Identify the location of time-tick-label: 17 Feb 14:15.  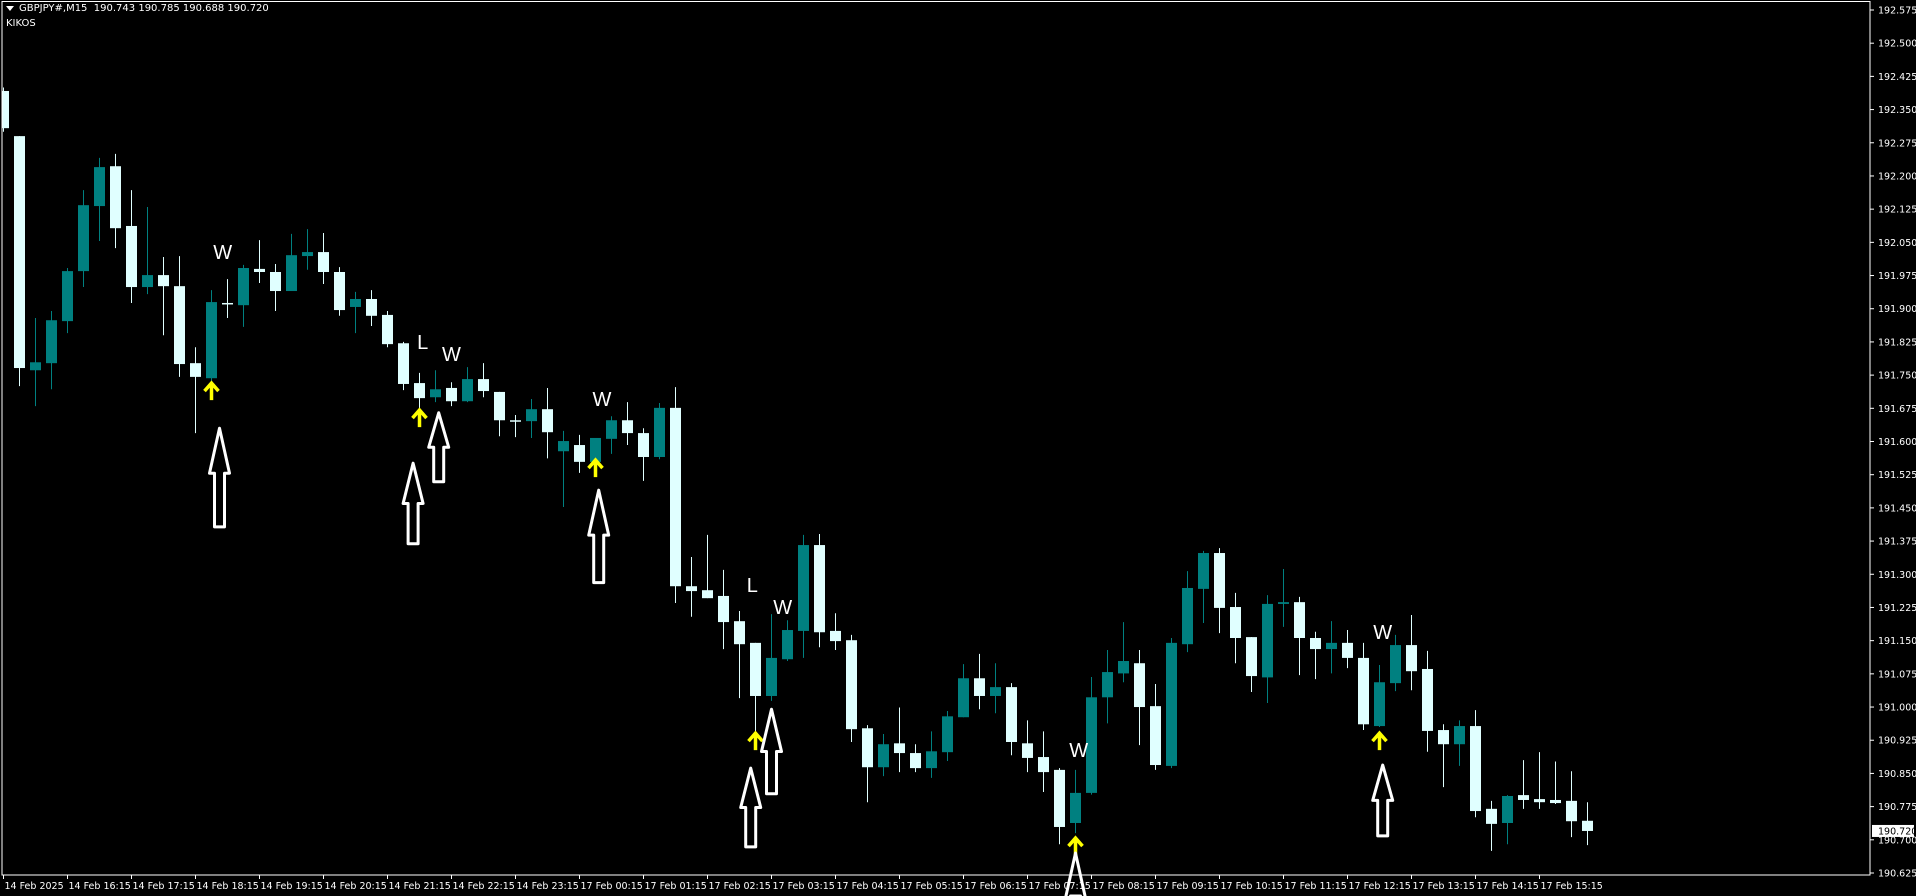
(1508, 886).